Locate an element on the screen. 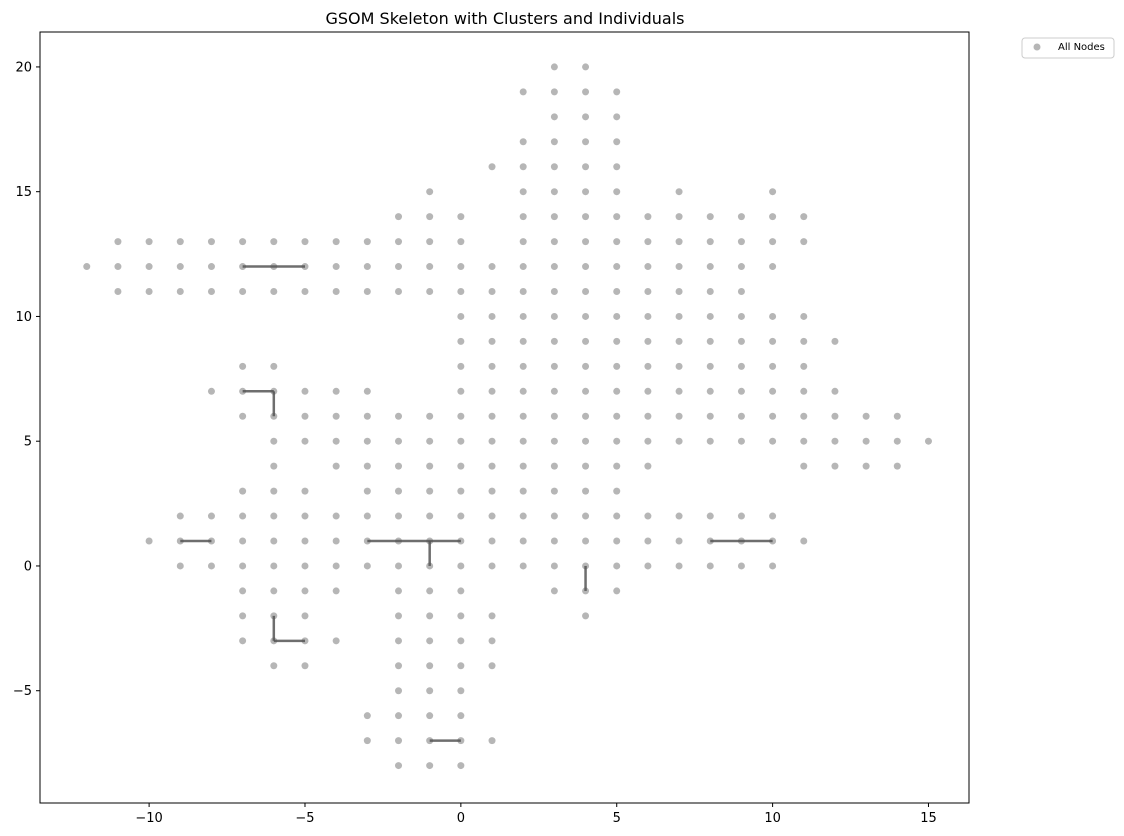 The height and width of the screenshot is (836, 1124). x-tick-label: 10 is located at coordinates (772, 818).